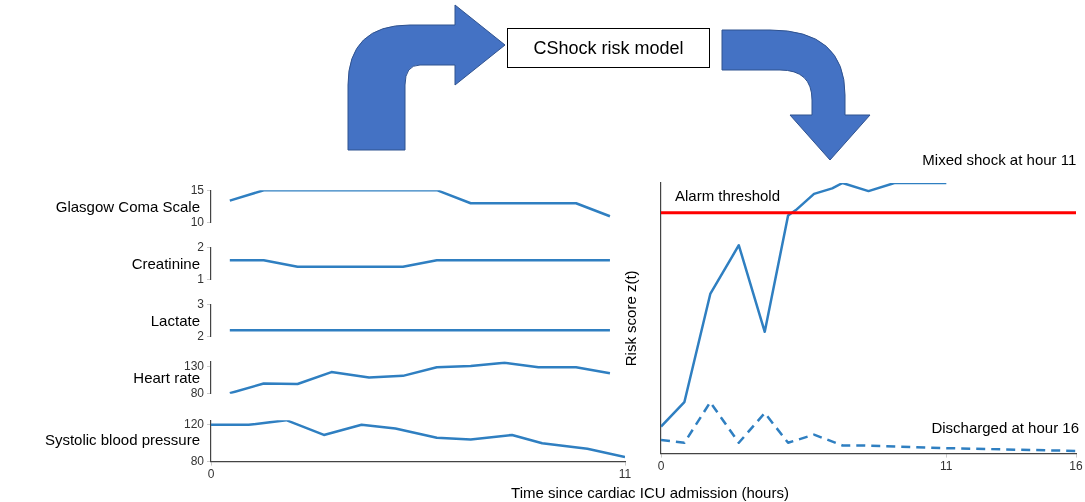 The height and width of the screenshot is (502, 1085). Describe the element at coordinates (1076, 466) in the screenshot. I see `x-tick-label: 16` at that location.